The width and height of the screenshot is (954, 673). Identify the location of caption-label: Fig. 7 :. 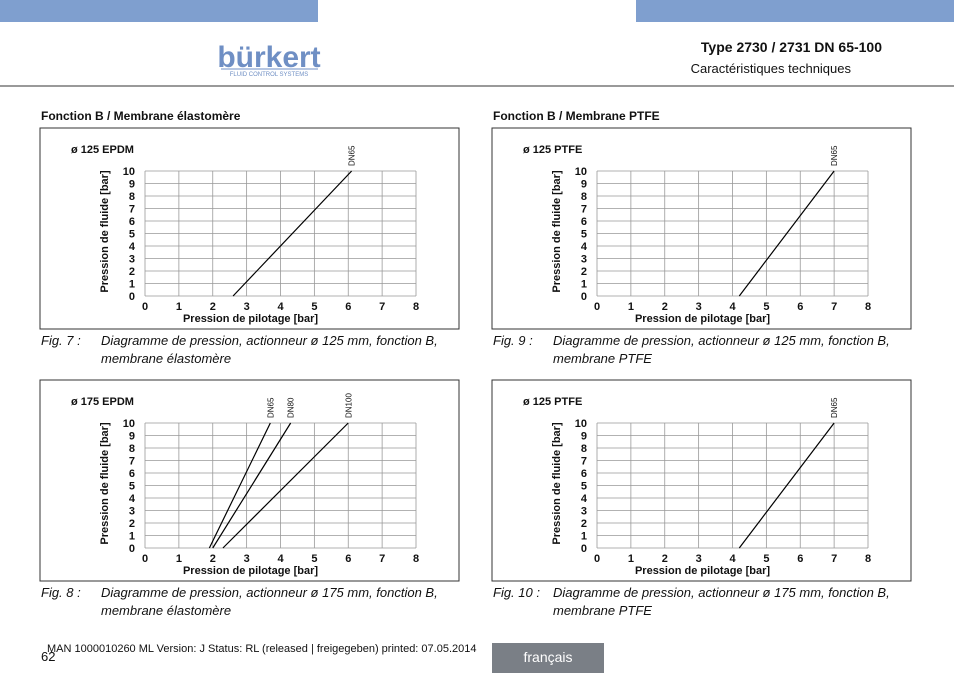
(61, 340).